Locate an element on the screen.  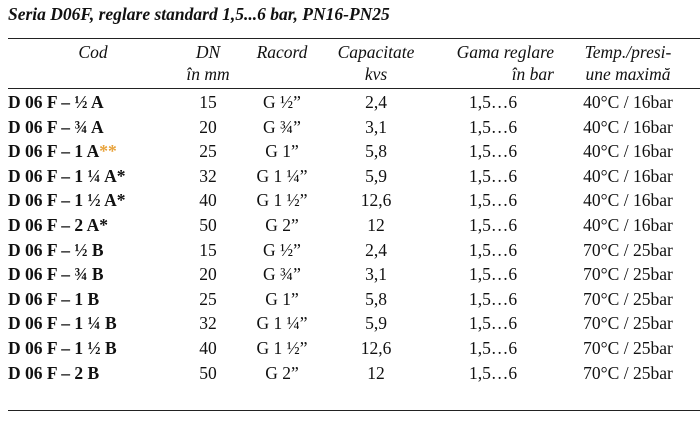
table-row: D 06 F – ½ A 15 G ½” 2,4 1,5…6 40°C / 16bar is located at coordinates (350, 102).